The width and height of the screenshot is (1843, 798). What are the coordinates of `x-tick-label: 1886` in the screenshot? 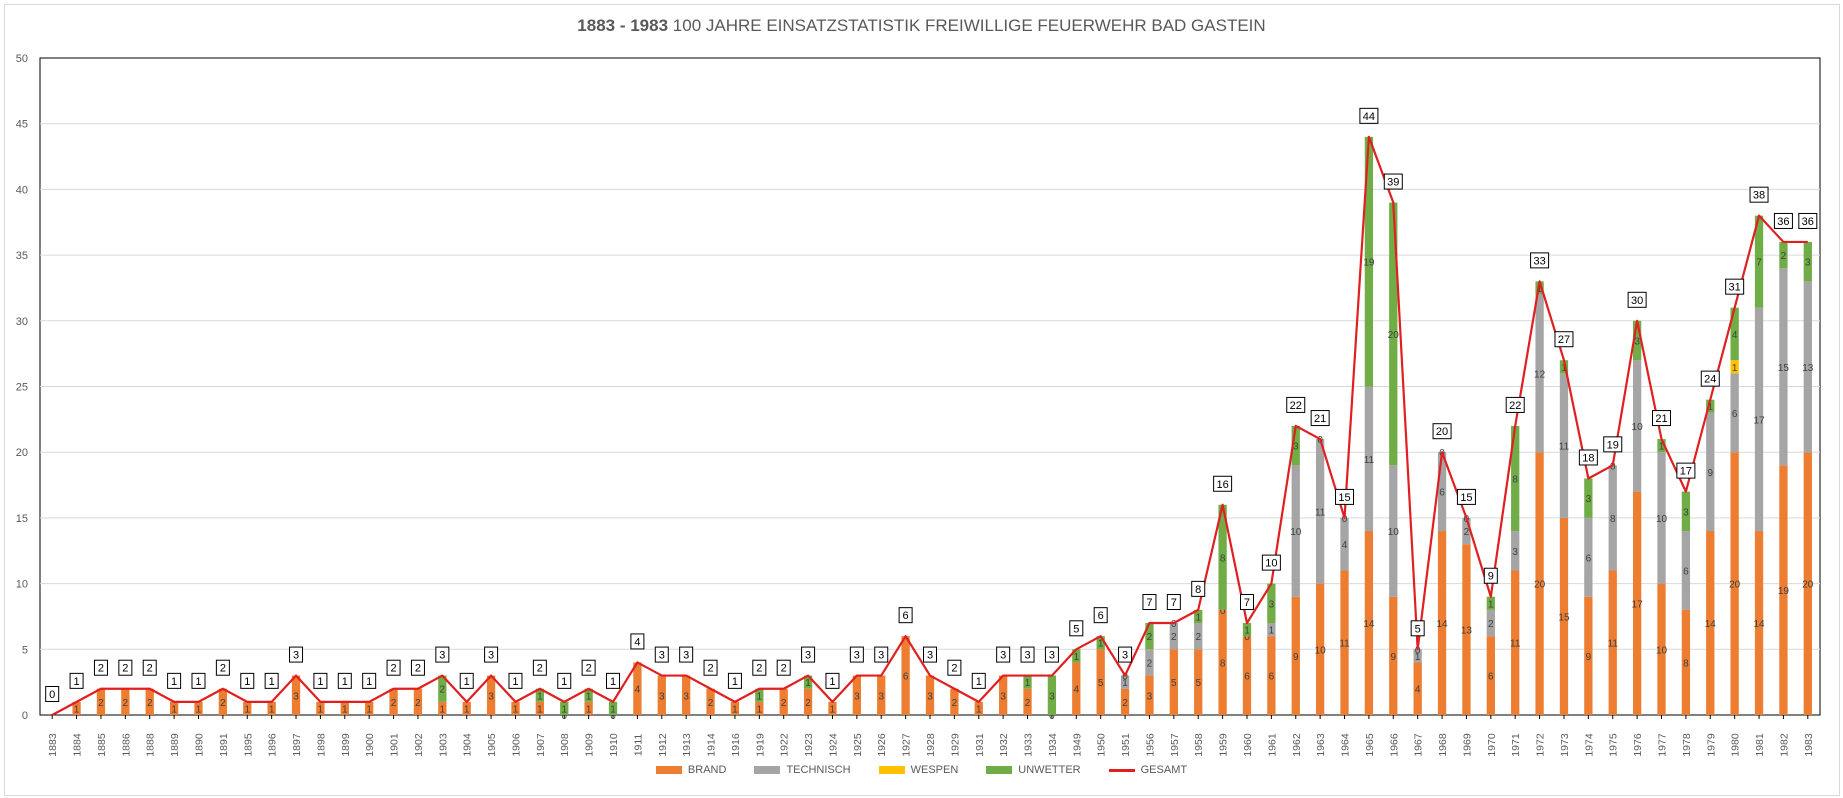 It's located at (126, 745).